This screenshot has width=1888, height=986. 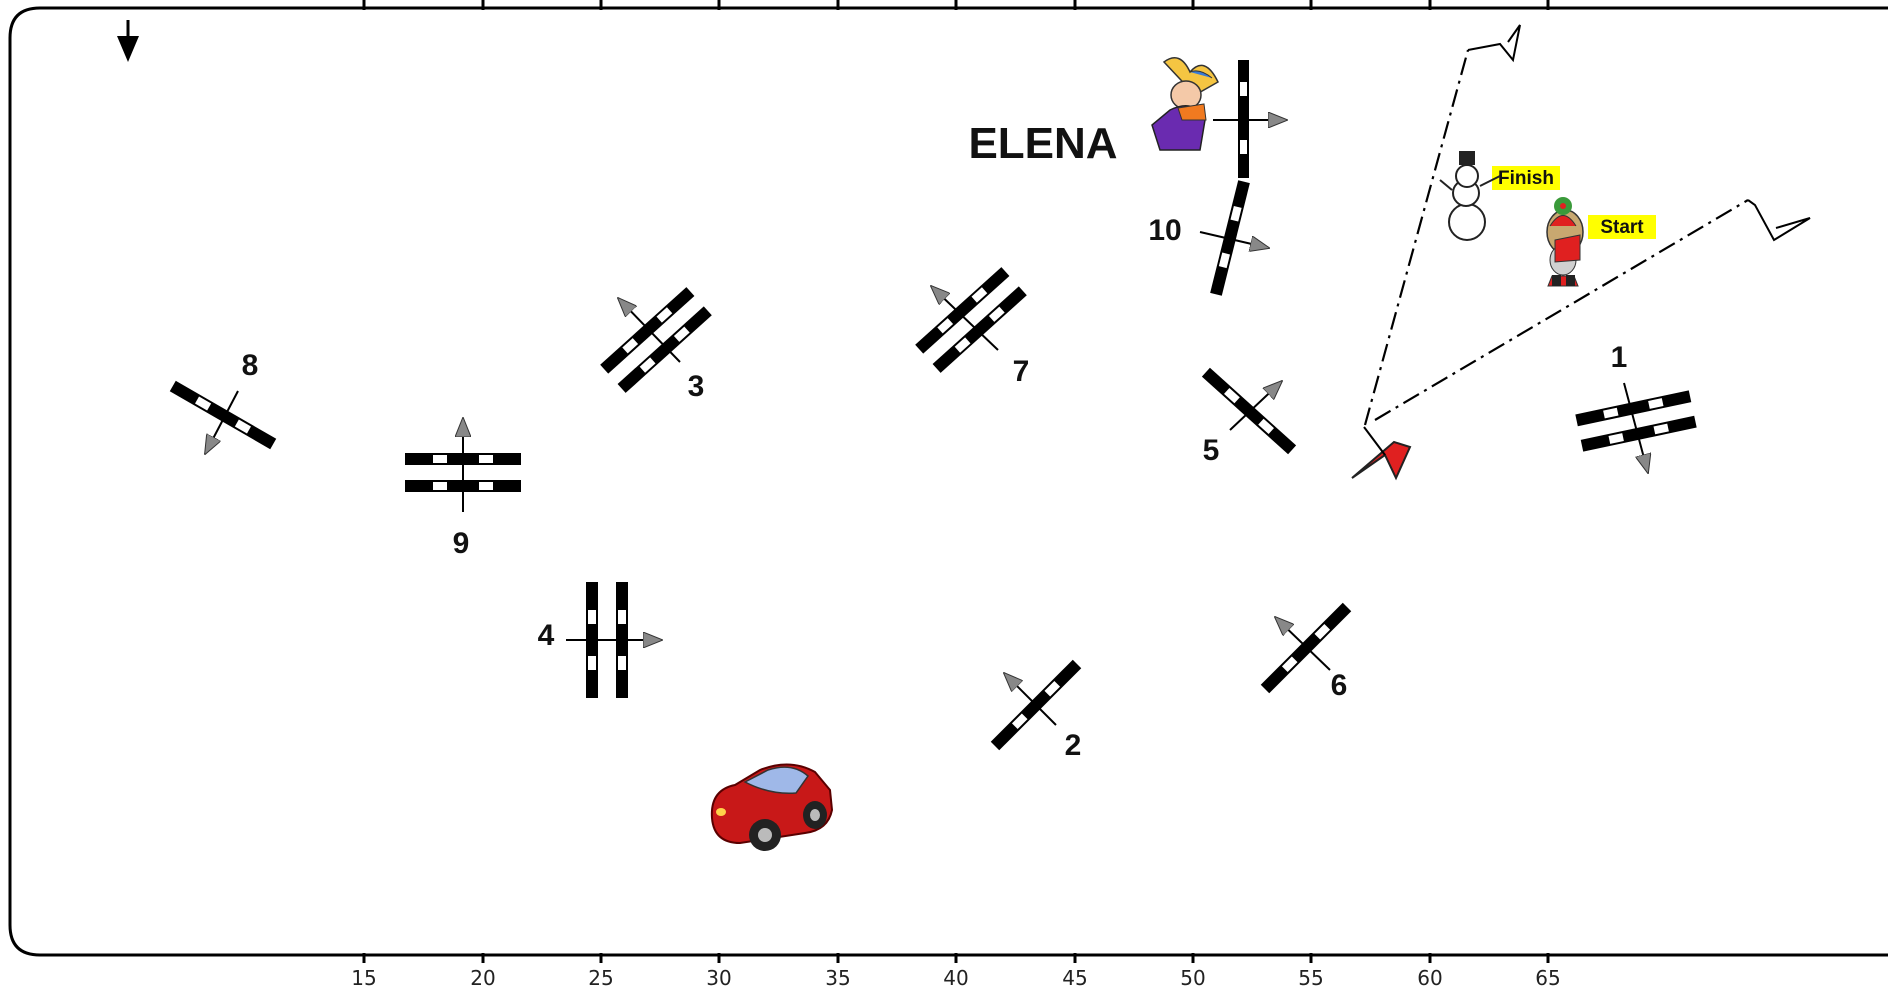 What do you see at coordinates (956, 958) in the screenshot?
I see `bottom-ruler` at bounding box center [956, 958].